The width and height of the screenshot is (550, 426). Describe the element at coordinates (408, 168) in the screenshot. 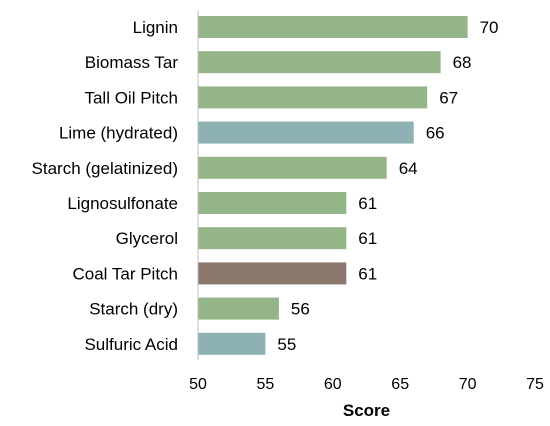

I see `data-label-4: 64` at that location.